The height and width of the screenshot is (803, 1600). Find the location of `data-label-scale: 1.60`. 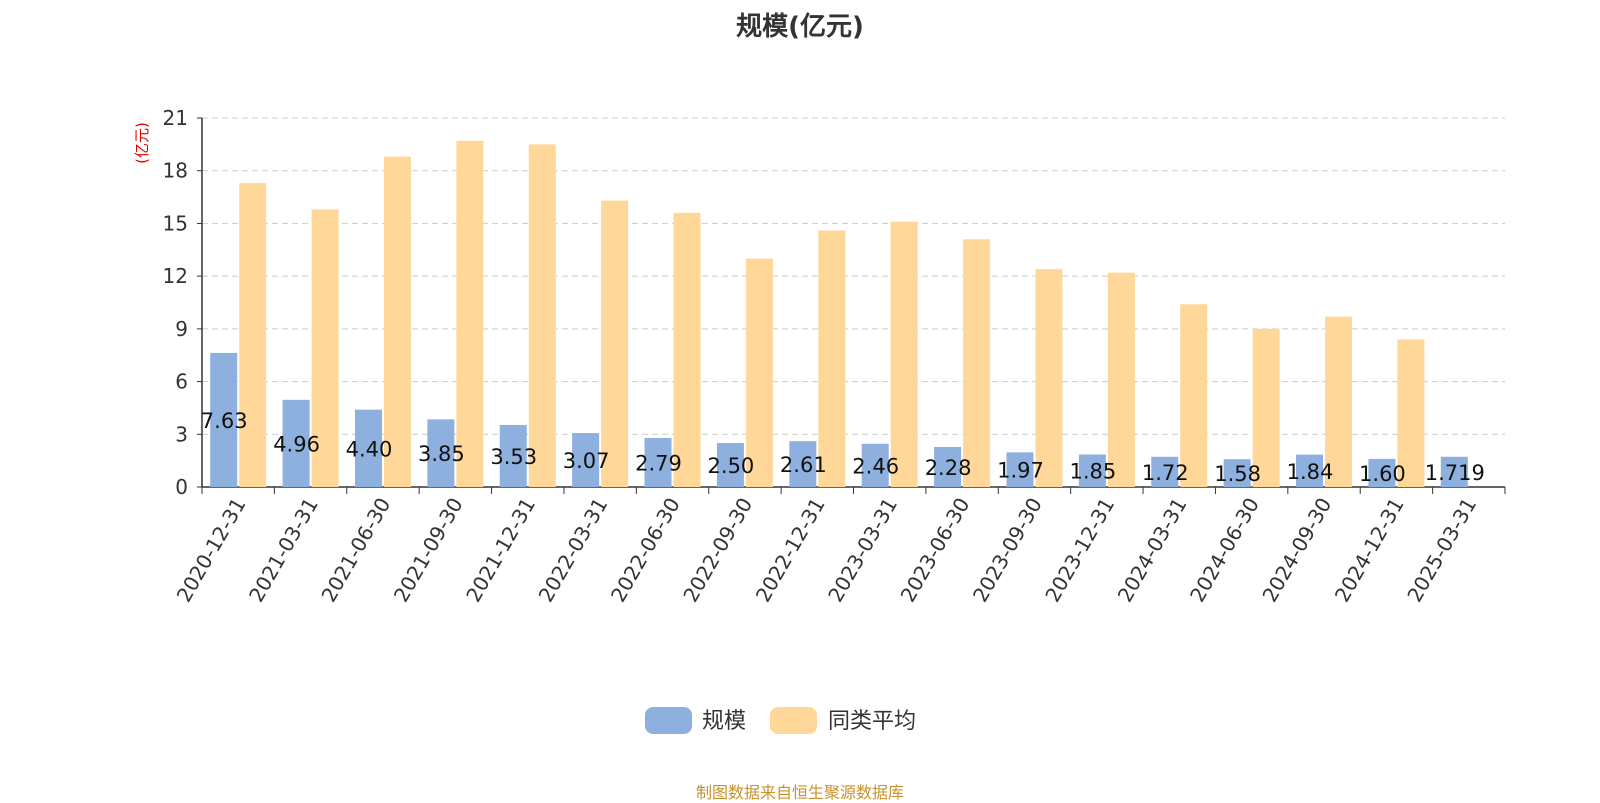

data-label-scale: 1.60 is located at coordinates (1382, 474).